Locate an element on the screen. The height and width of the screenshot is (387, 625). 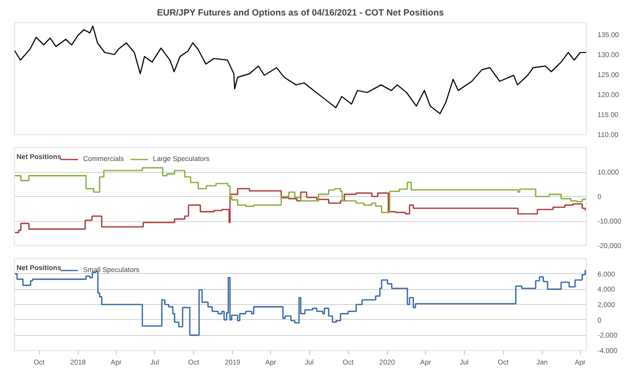
chart-title: EUR/JPY Futures and Options as of 04/16/2021 - COT Net Positions is located at coordinates (300, 13).